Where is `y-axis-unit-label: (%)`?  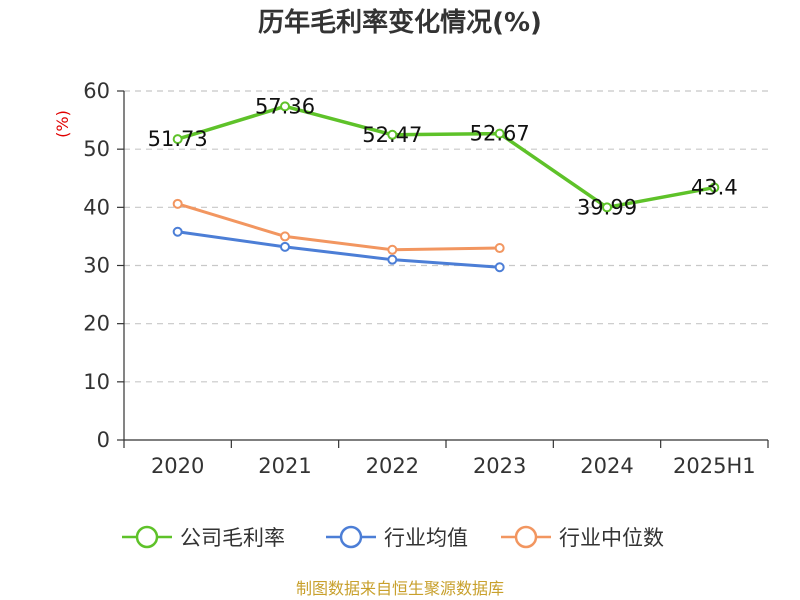 y-axis-unit-label: (%) is located at coordinates (62, 124).